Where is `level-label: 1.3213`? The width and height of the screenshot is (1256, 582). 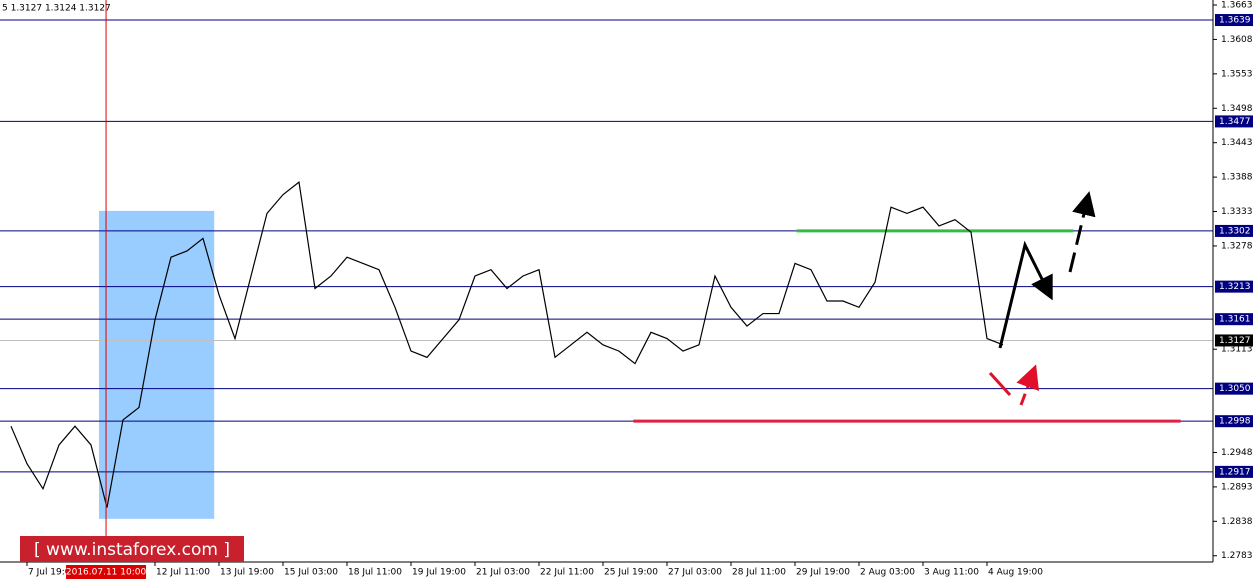 level-label: 1.3213 is located at coordinates (1235, 287).